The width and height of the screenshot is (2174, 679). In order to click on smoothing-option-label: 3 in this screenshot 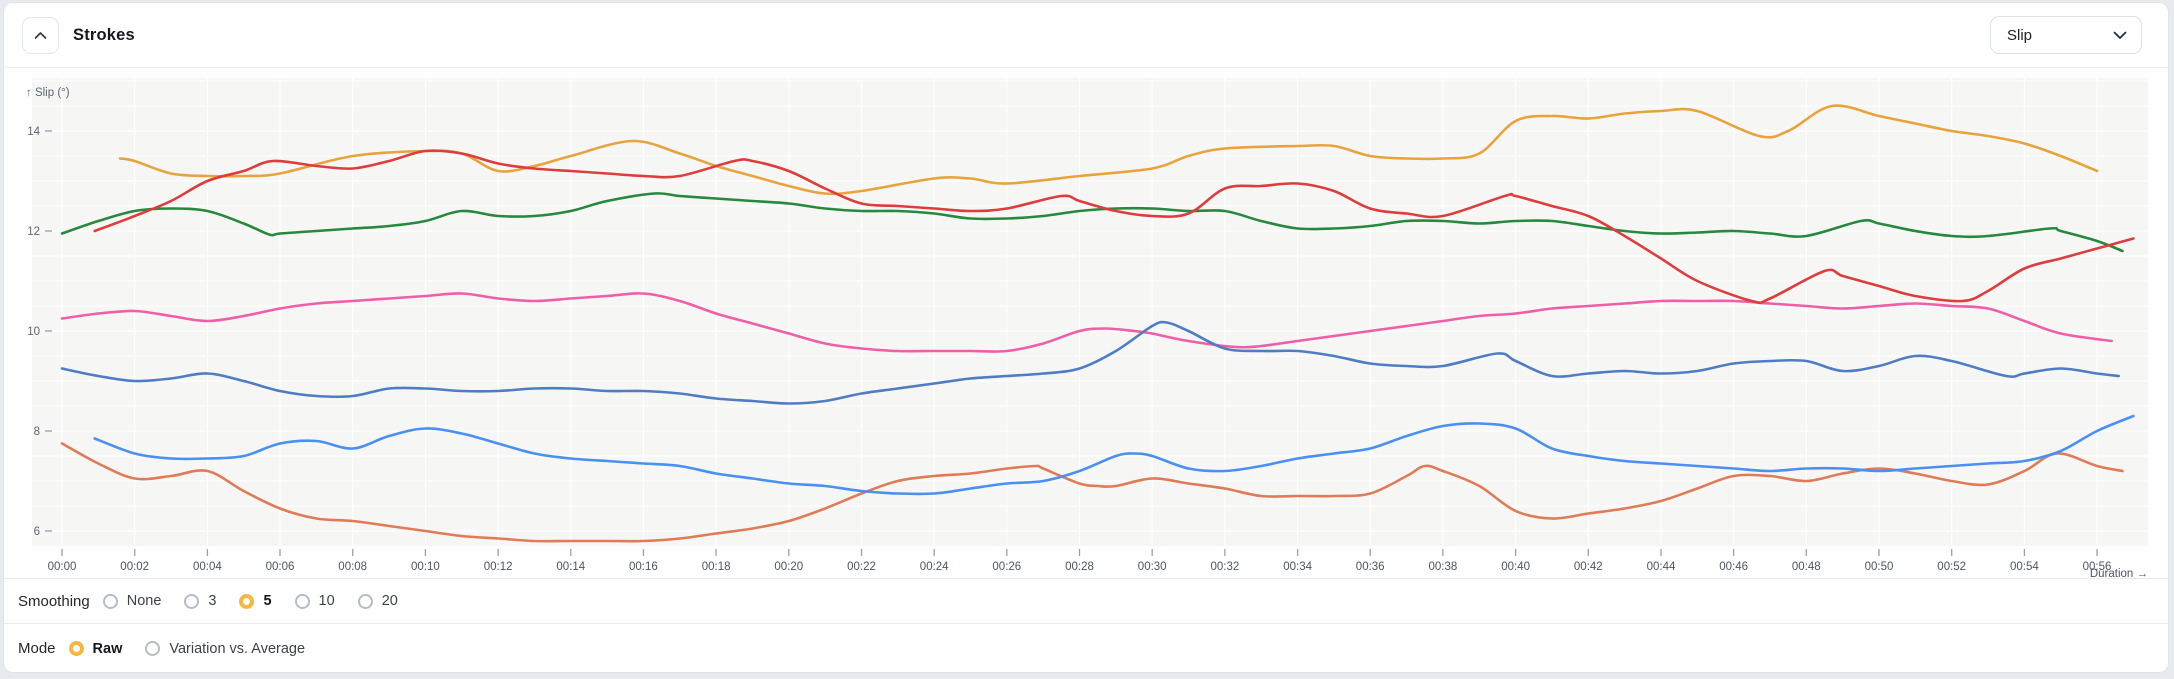, I will do `click(212, 601)`.